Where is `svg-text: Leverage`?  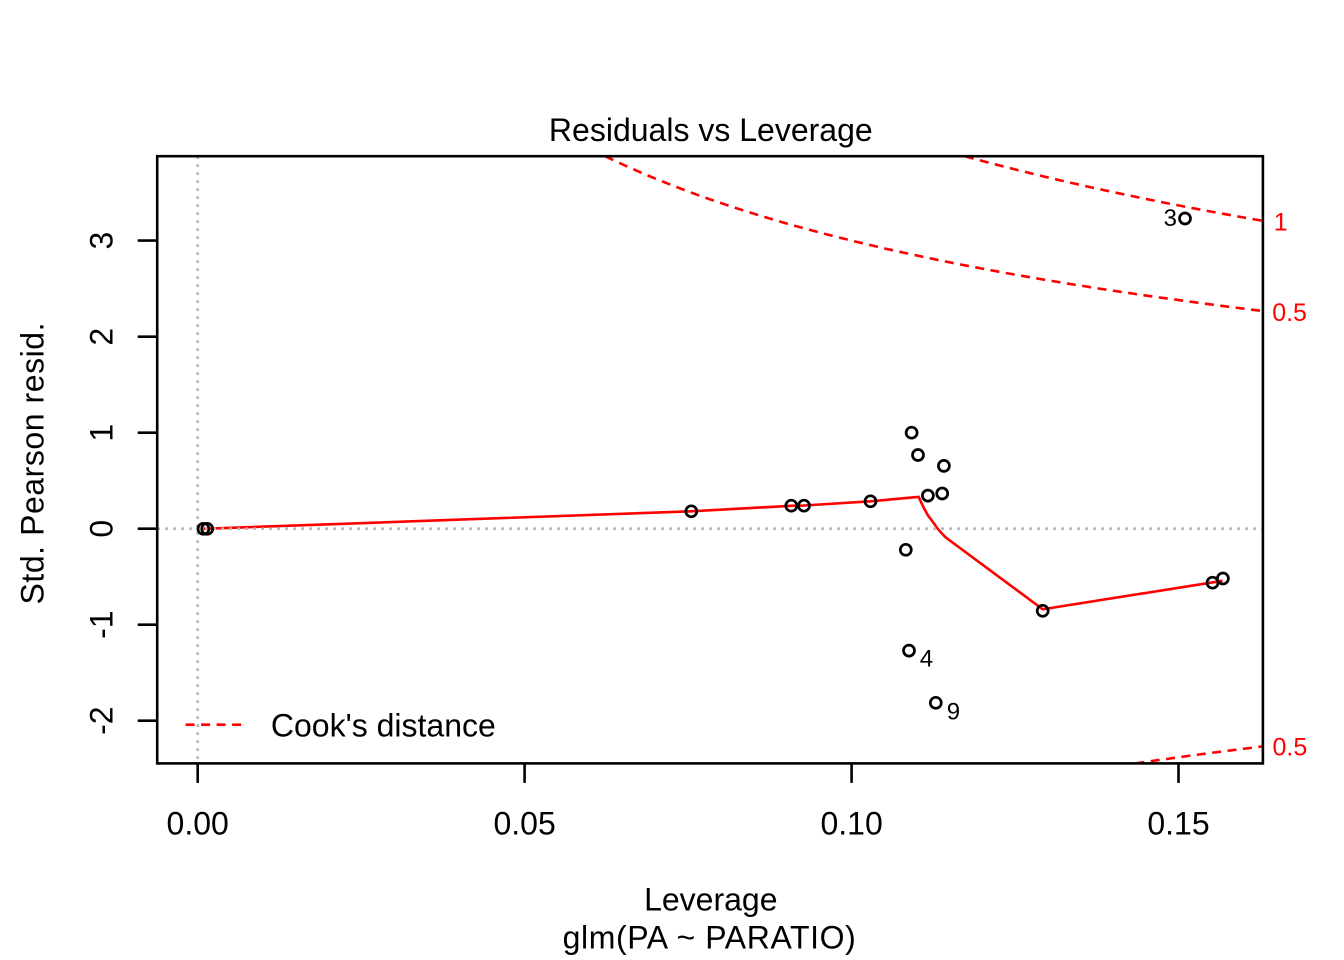
svg-text: Leverage is located at coordinates (710, 900).